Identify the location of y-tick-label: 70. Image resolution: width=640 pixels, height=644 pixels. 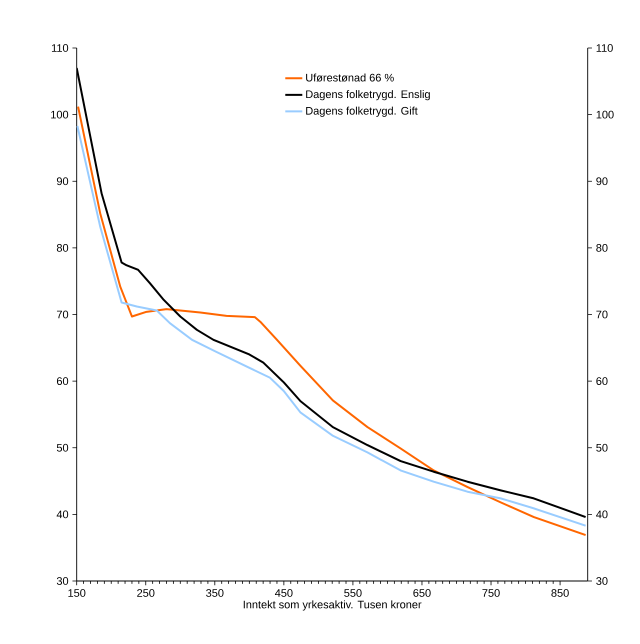
(62, 314).